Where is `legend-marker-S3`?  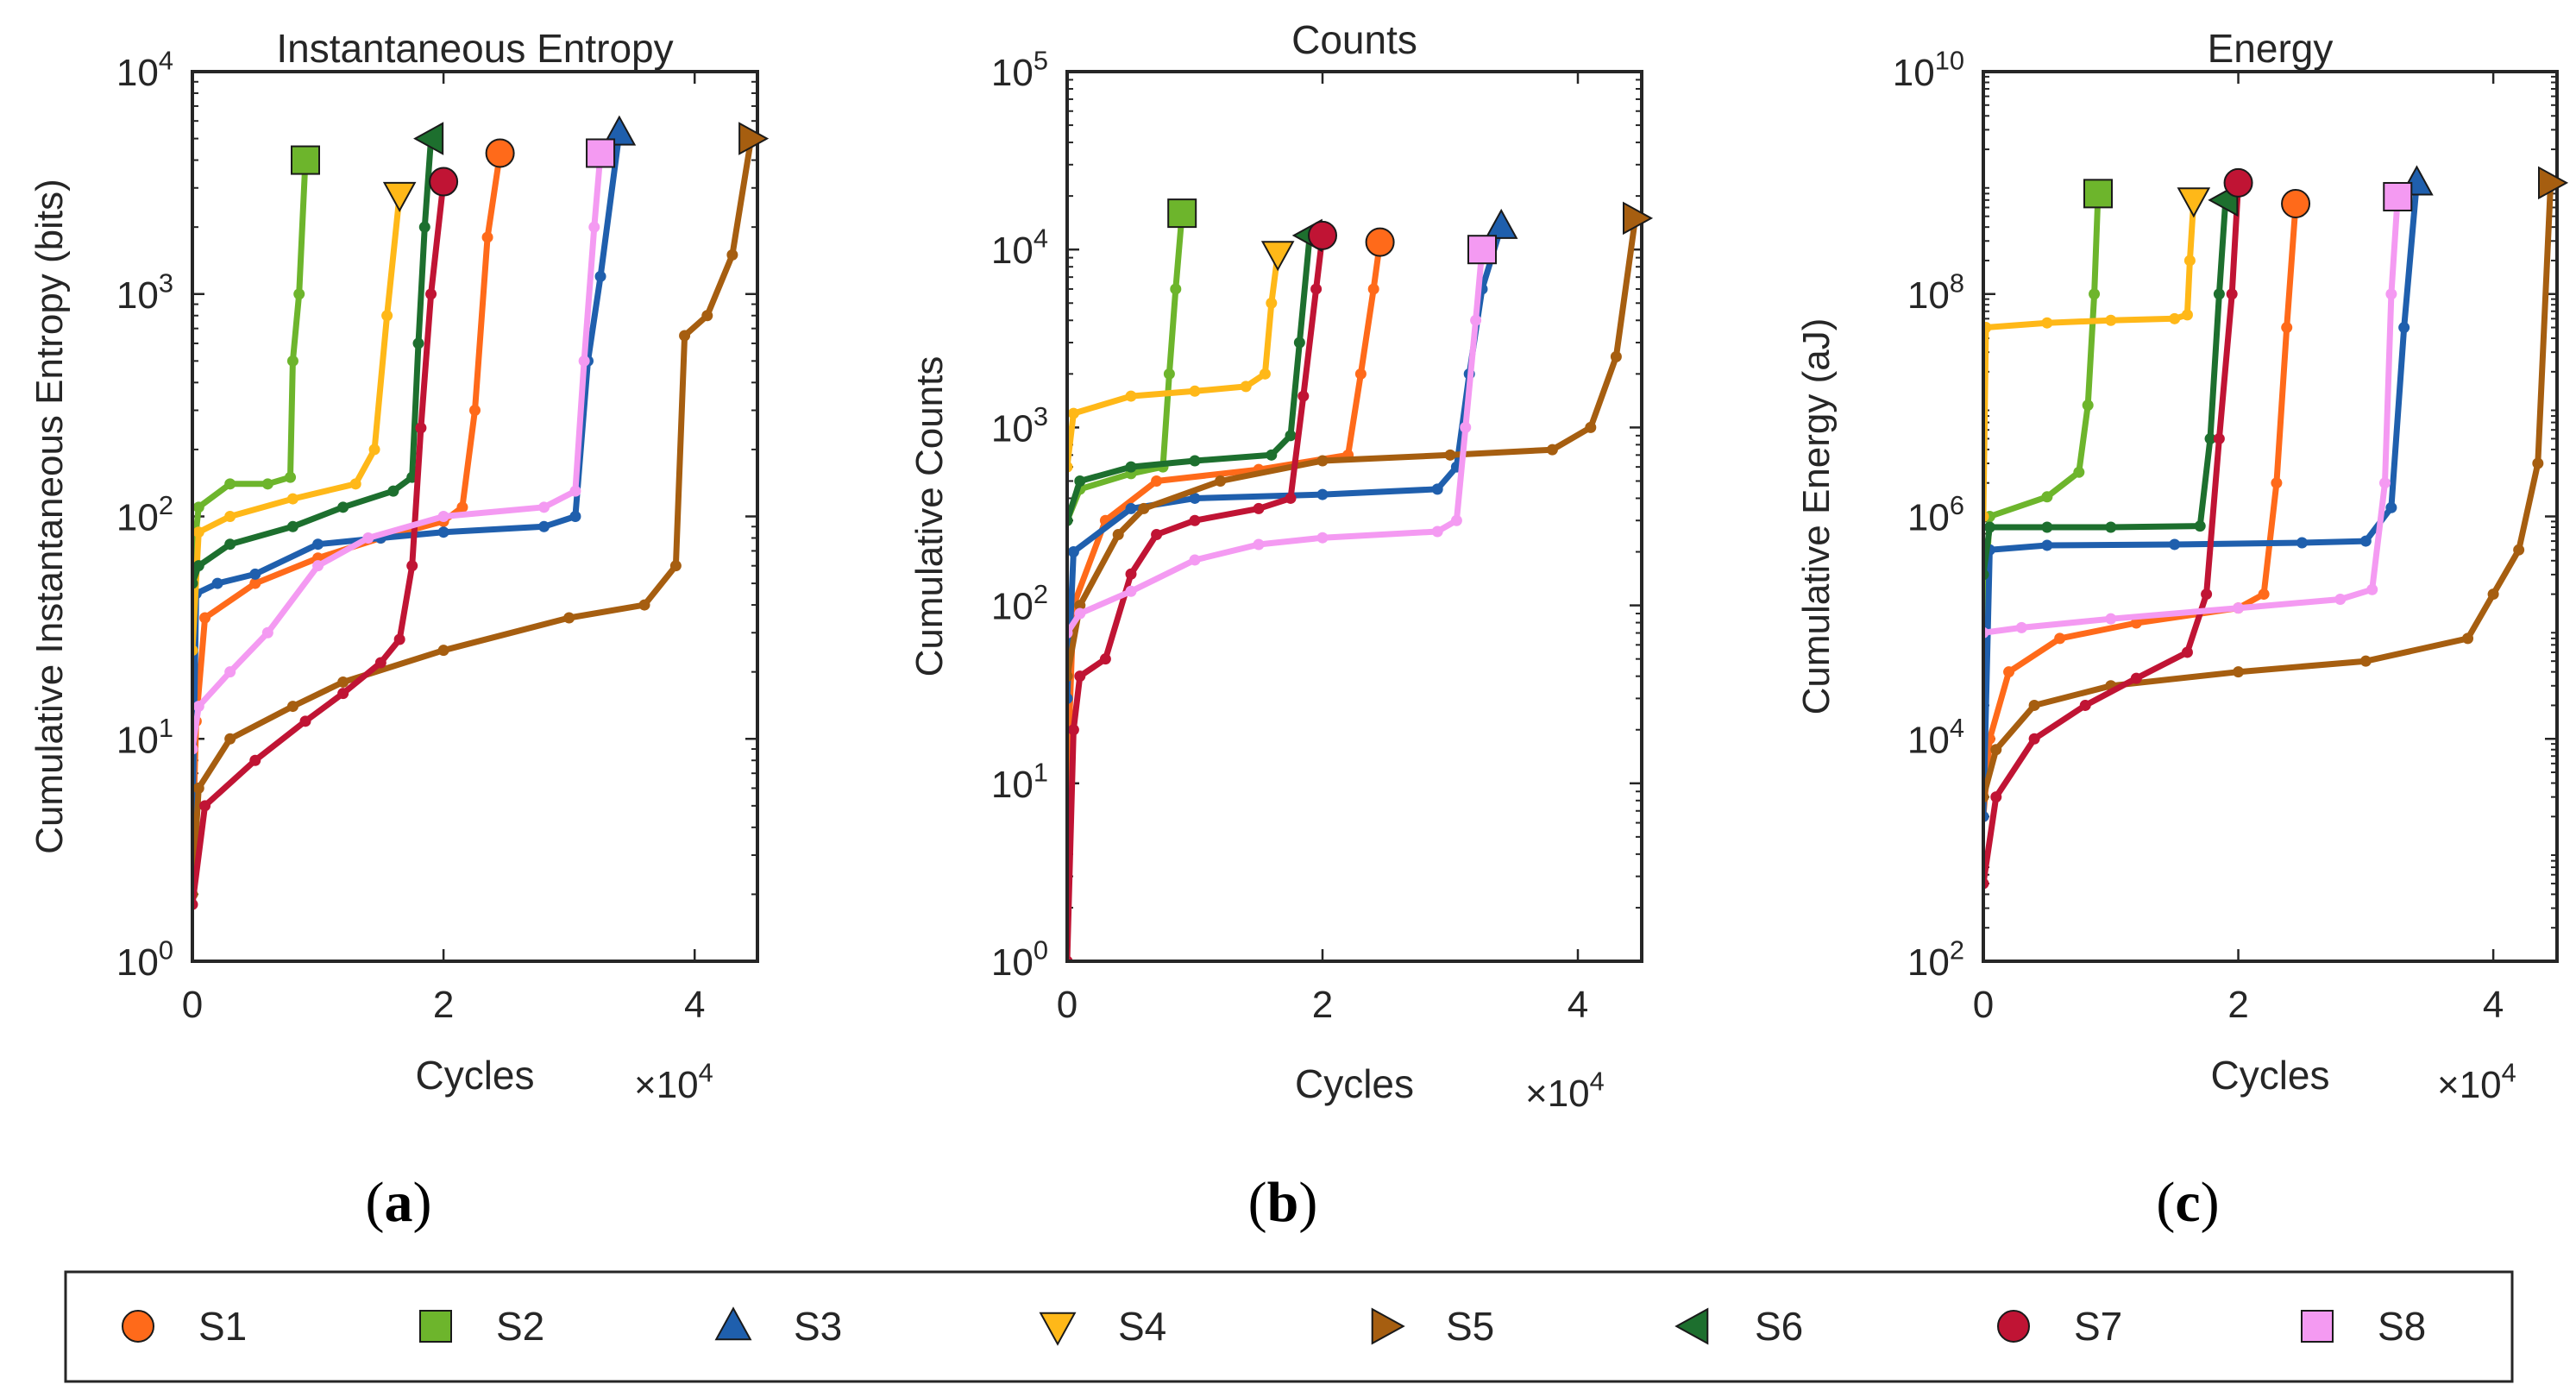
legend-marker-S3 is located at coordinates (733, 1323).